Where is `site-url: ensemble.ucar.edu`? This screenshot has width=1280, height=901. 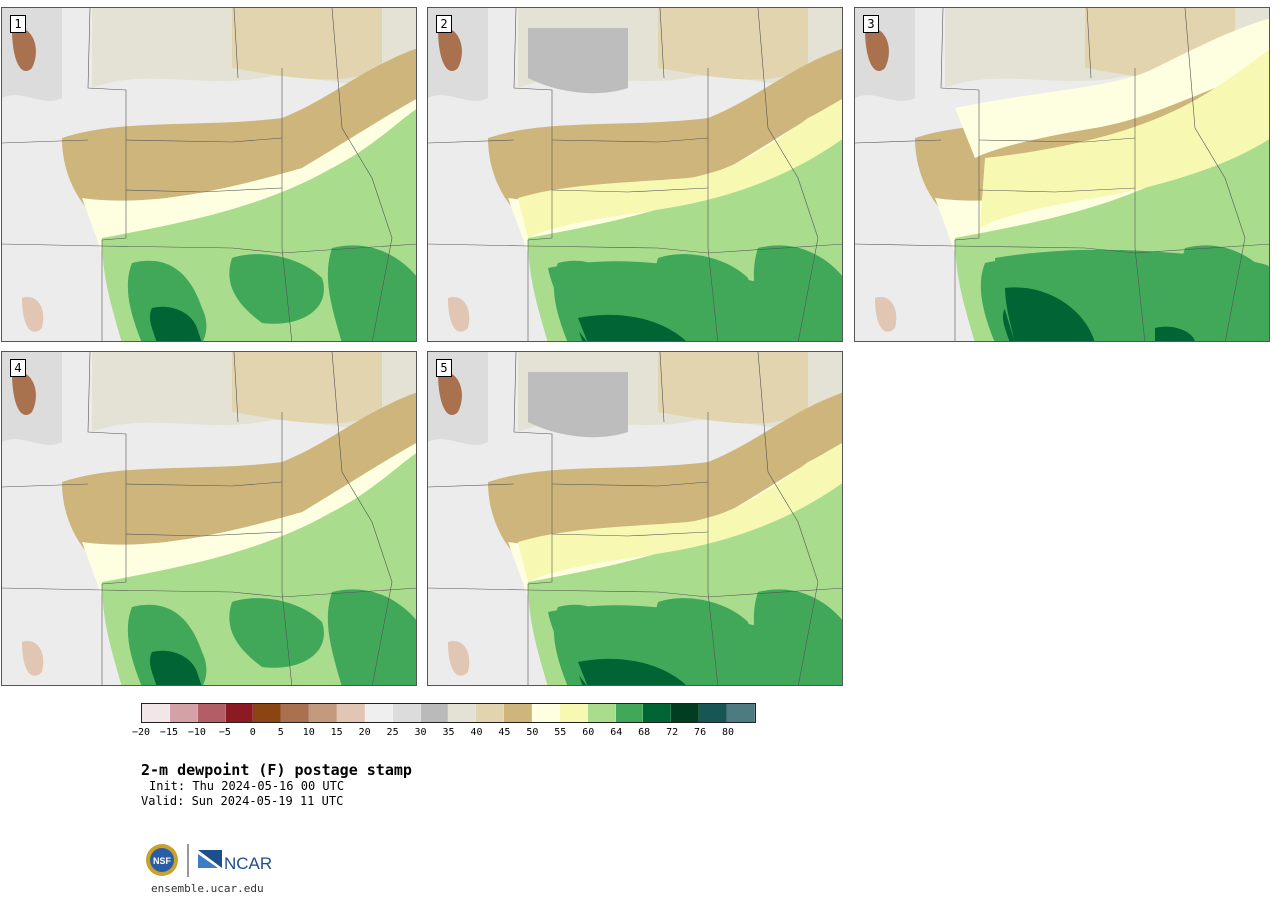 site-url: ensemble.ucar.edu is located at coordinates (207, 888).